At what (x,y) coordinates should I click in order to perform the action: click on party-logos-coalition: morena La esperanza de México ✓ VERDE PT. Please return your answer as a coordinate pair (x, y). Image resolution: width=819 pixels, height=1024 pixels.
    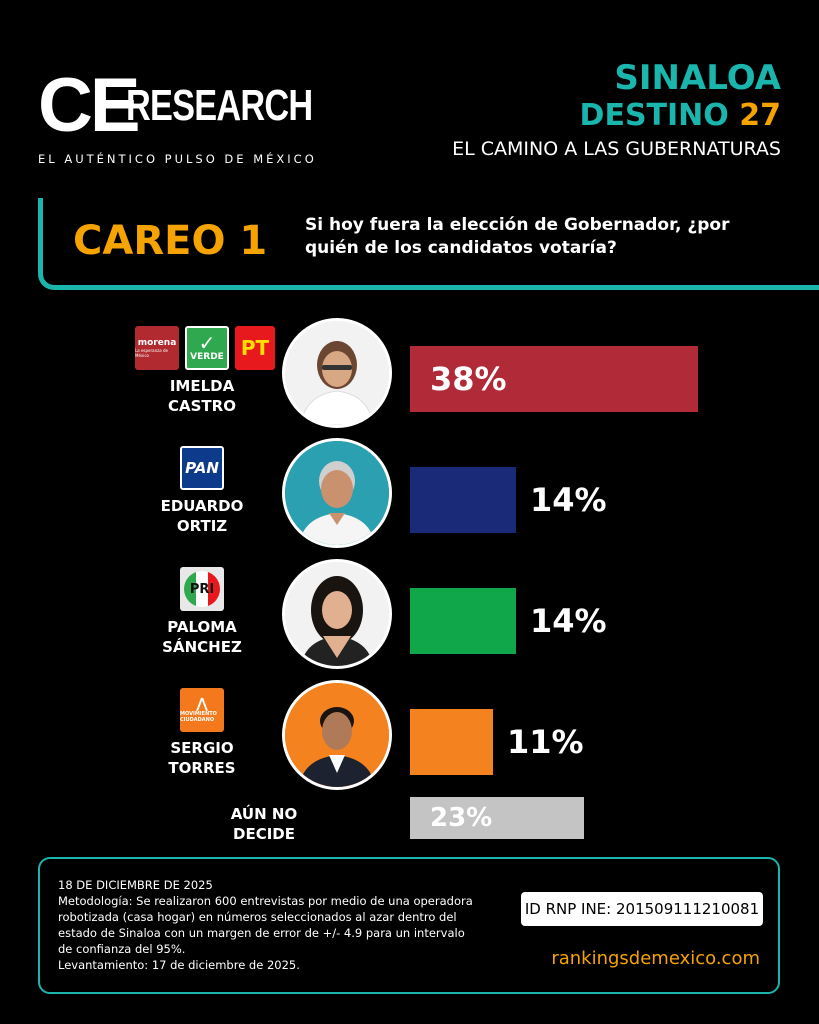
    Looking at the image, I should click on (205, 348).